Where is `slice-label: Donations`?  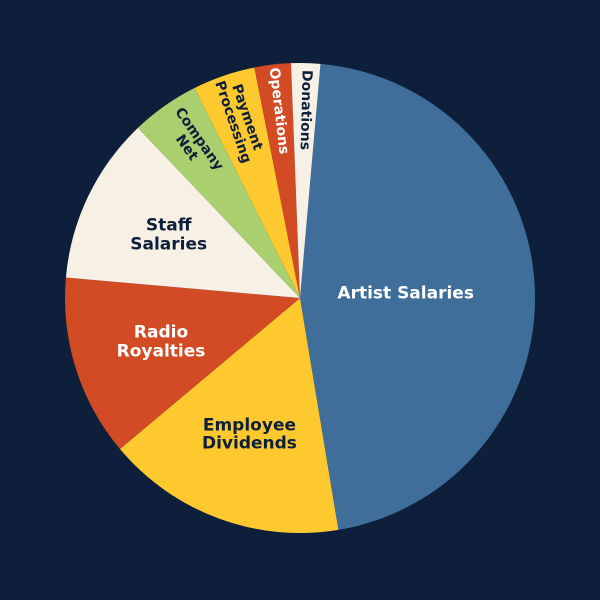
slice-label: Donations is located at coordinates (305, 110).